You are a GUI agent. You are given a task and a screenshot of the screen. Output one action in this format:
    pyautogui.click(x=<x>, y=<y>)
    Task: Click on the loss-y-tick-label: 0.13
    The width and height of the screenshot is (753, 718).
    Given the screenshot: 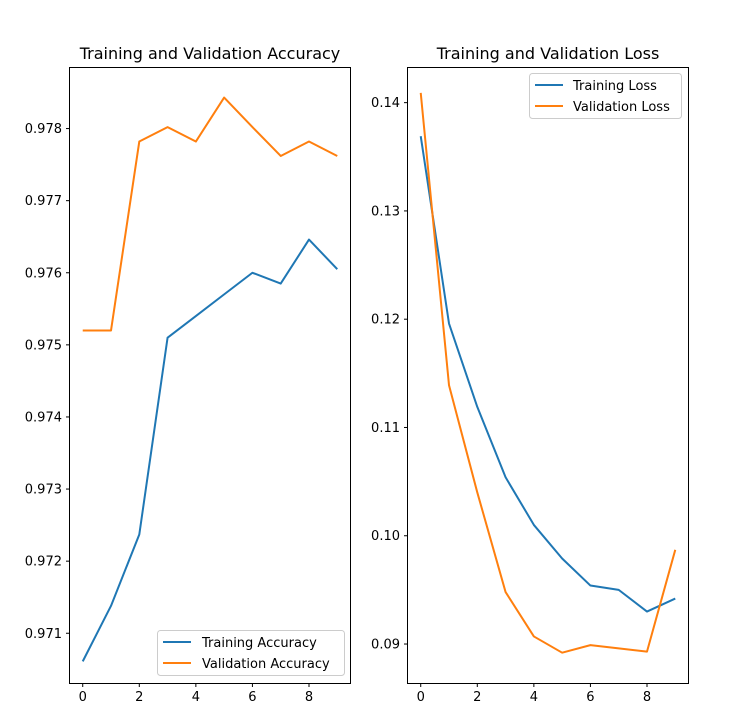 What is the action you would take?
    pyautogui.click(x=385, y=211)
    